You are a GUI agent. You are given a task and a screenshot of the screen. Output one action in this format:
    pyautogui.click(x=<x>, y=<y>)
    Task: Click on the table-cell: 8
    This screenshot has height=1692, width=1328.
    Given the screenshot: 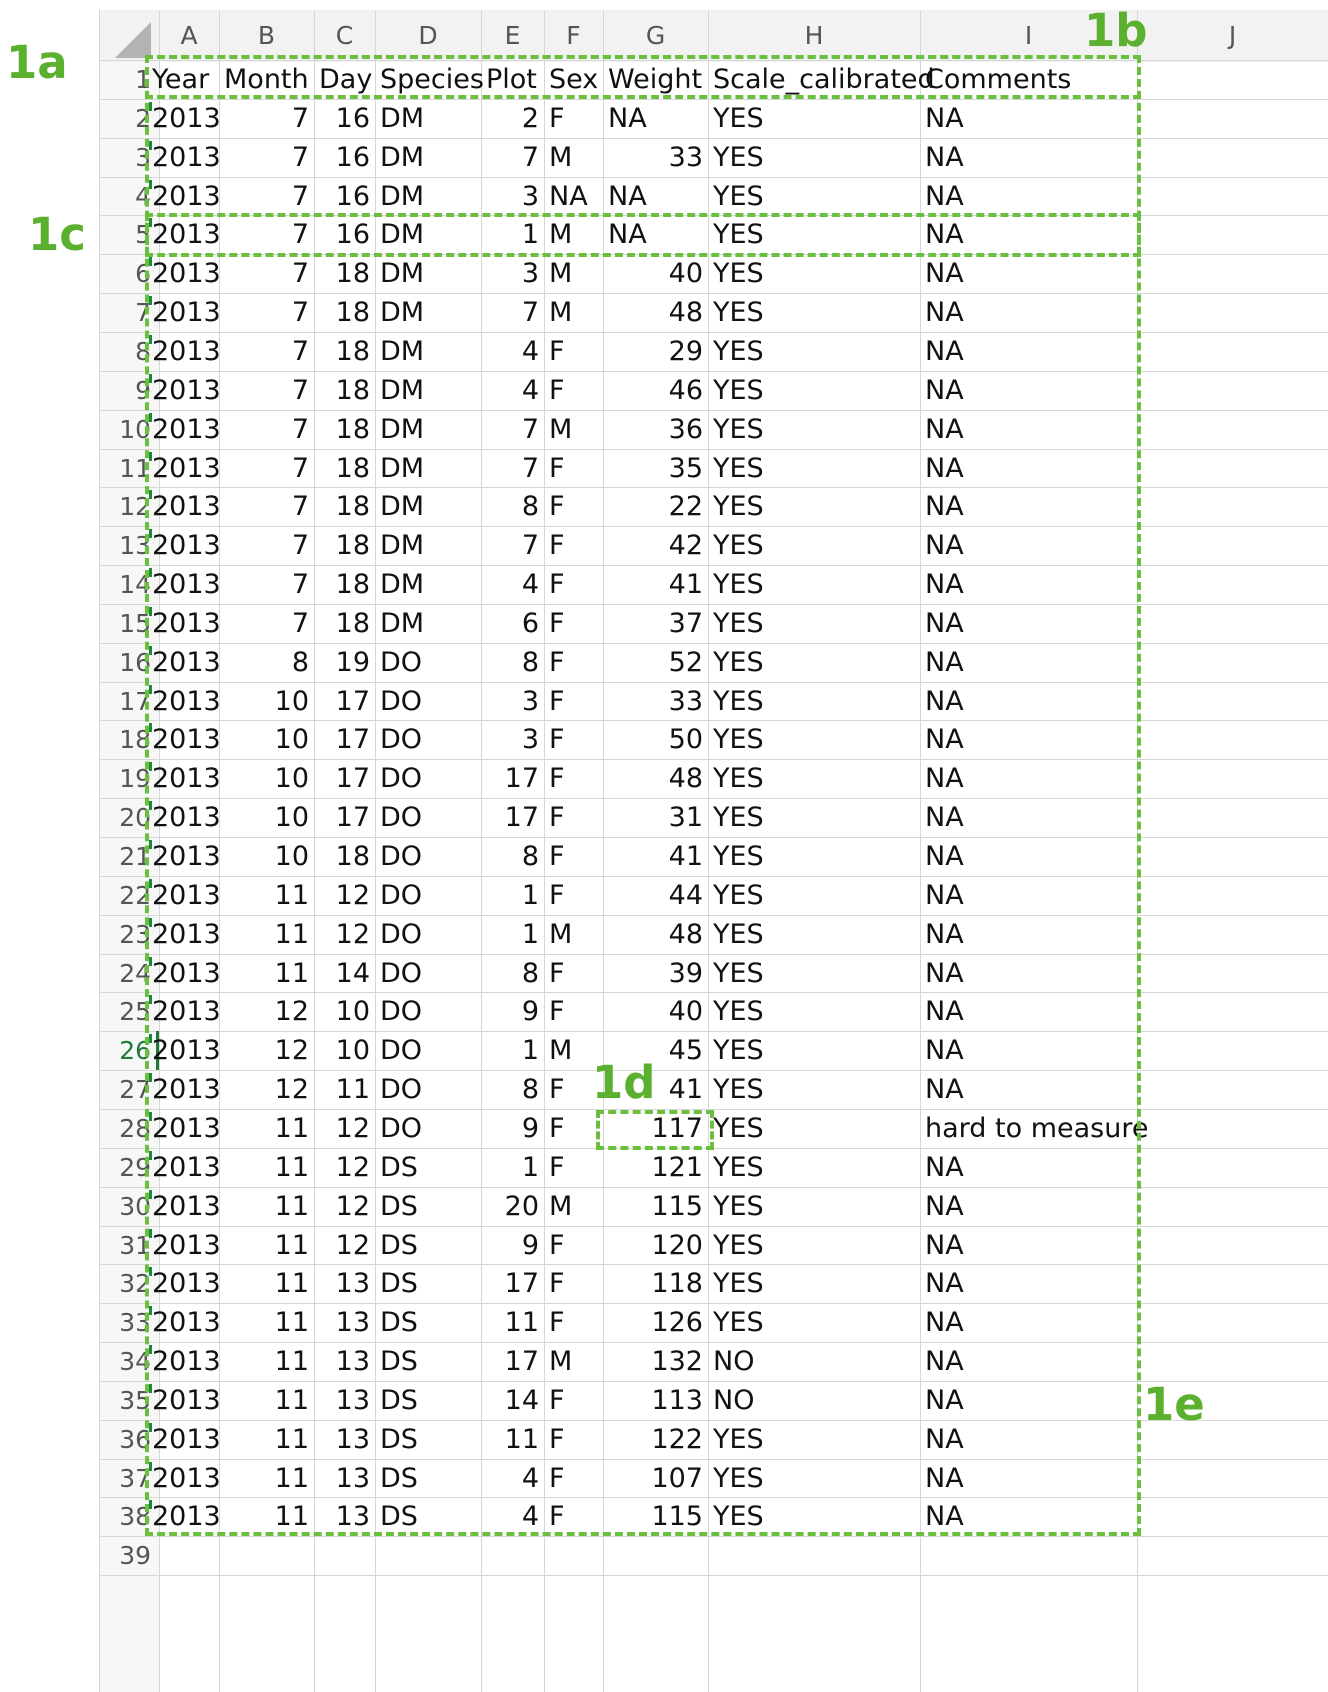 What is the action you would take?
    pyautogui.click(x=530, y=1089)
    